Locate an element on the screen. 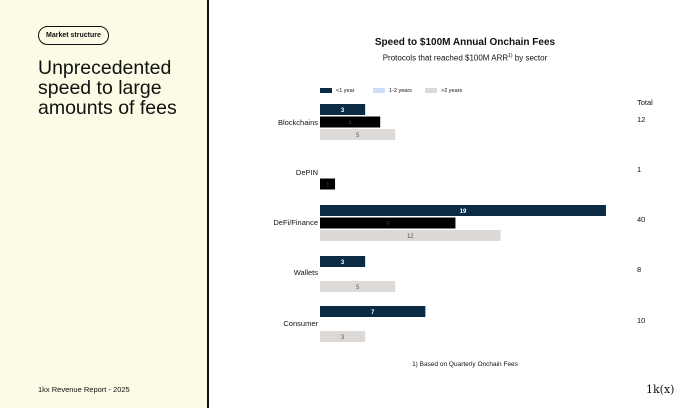 This screenshot has width=680, height=408. bar-value-label: 12 is located at coordinates (410, 237).